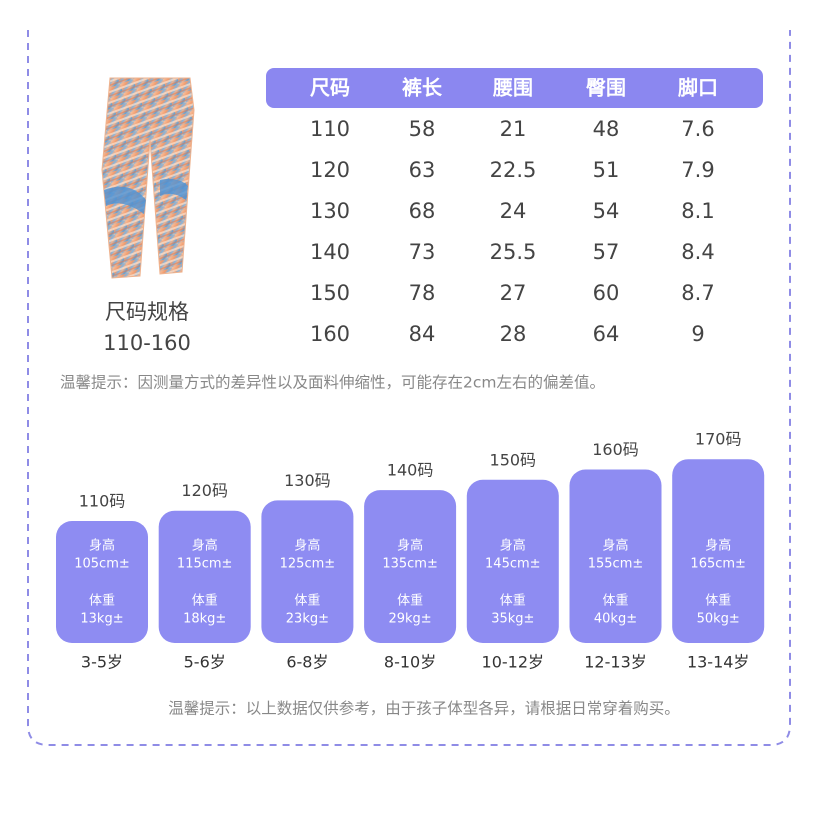 The height and width of the screenshot is (818, 818). I want to click on weight-value: 23kg±, so click(307, 619).